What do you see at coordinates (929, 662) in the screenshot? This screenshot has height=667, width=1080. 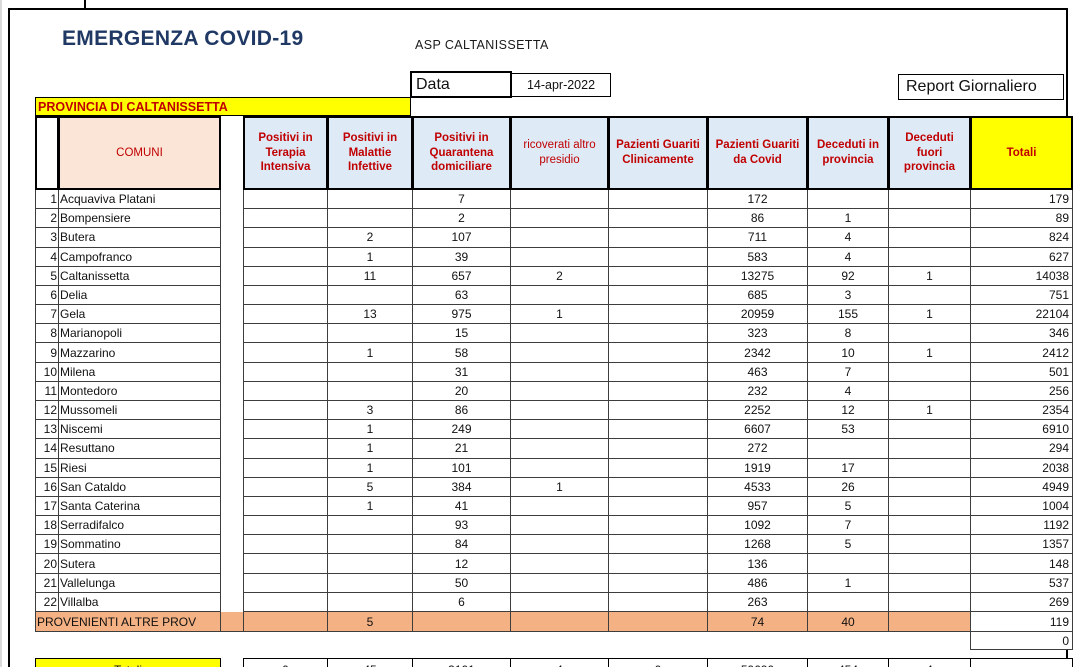 I see `totals-deceduti-fuori-provincia: 4` at bounding box center [929, 662].